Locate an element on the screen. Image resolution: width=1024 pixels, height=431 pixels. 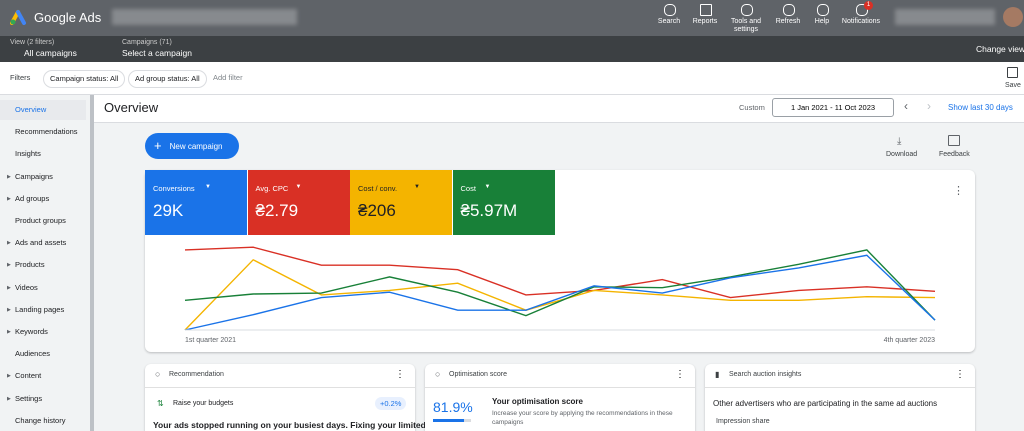
filter-chip: Campaign status: All is located at coordinates (84, 79).